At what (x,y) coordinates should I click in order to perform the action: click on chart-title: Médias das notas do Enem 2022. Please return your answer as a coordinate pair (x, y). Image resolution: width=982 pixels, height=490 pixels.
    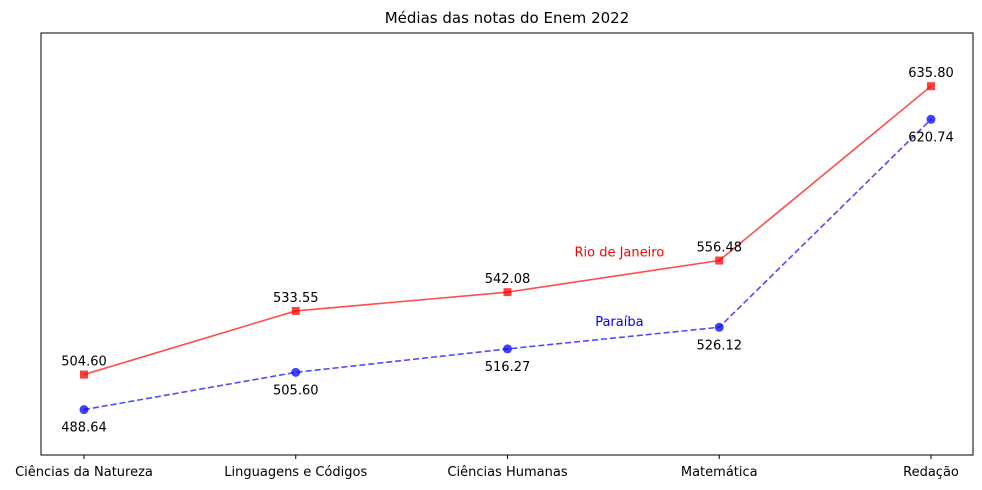
    Looking at the image, I should click on (507, 18).